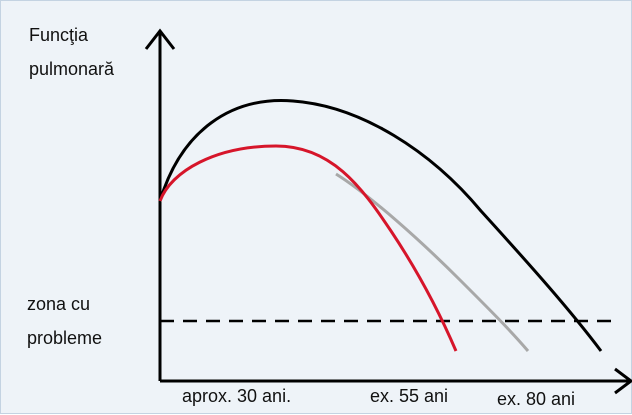 The height and width of the screenshot is (415, 632). I want to click on problem-zone-label-2: probleme, so click(64, 338).